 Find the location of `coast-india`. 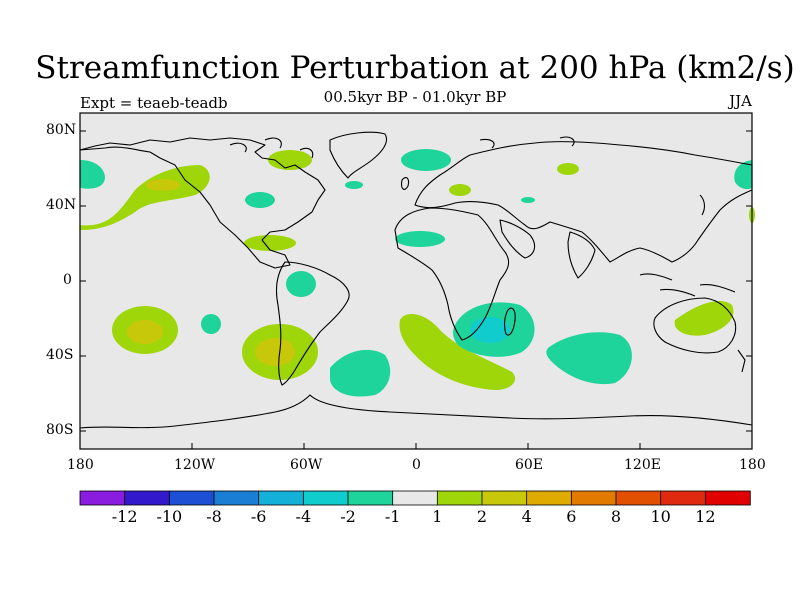

coast-india is located at coordinates (581, 255).